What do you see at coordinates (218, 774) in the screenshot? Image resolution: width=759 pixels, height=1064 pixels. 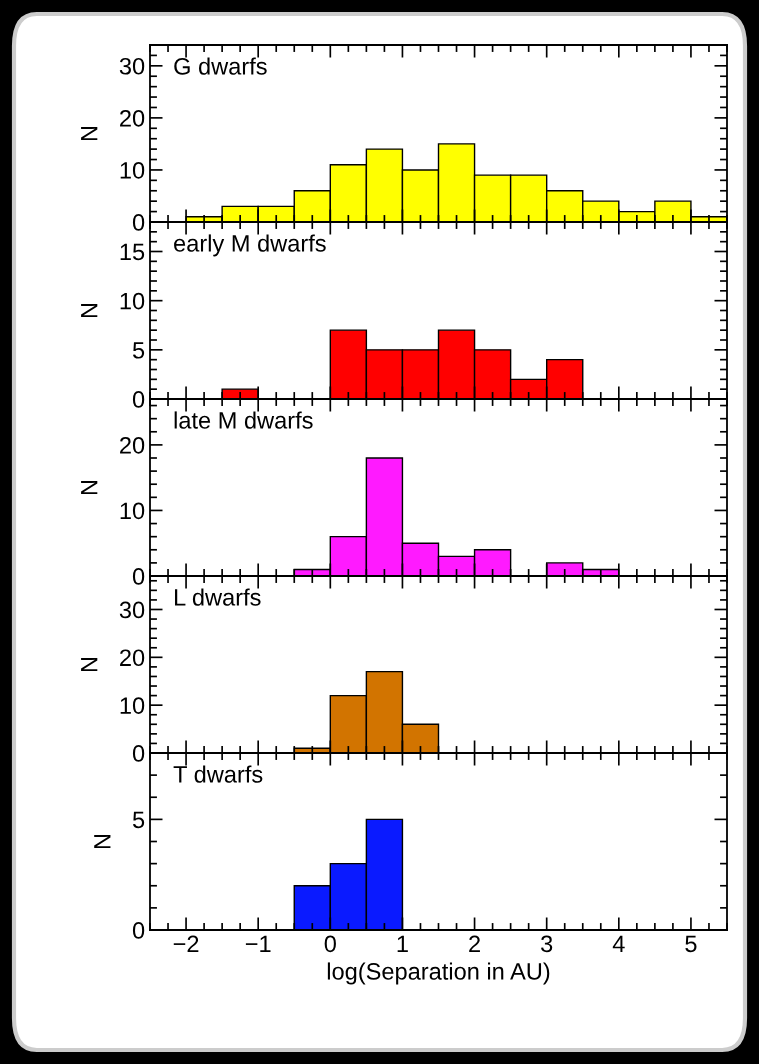 I see `chart-title: T dwarfs` at bounding box center [218, 774].